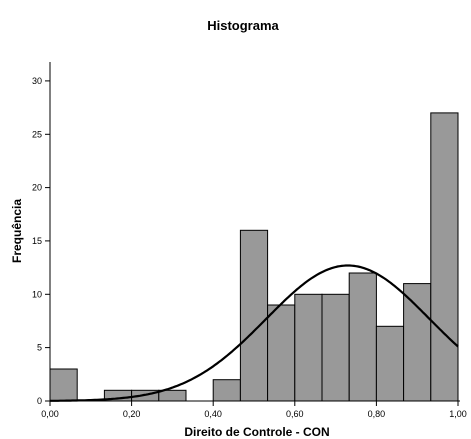 Image resolution: width=471 pixels, height=439 pixels. What do you see at coordinates (243, 25) in the screenshot?
I see `chart-title: Histograma` at bounding box center [243, 25].